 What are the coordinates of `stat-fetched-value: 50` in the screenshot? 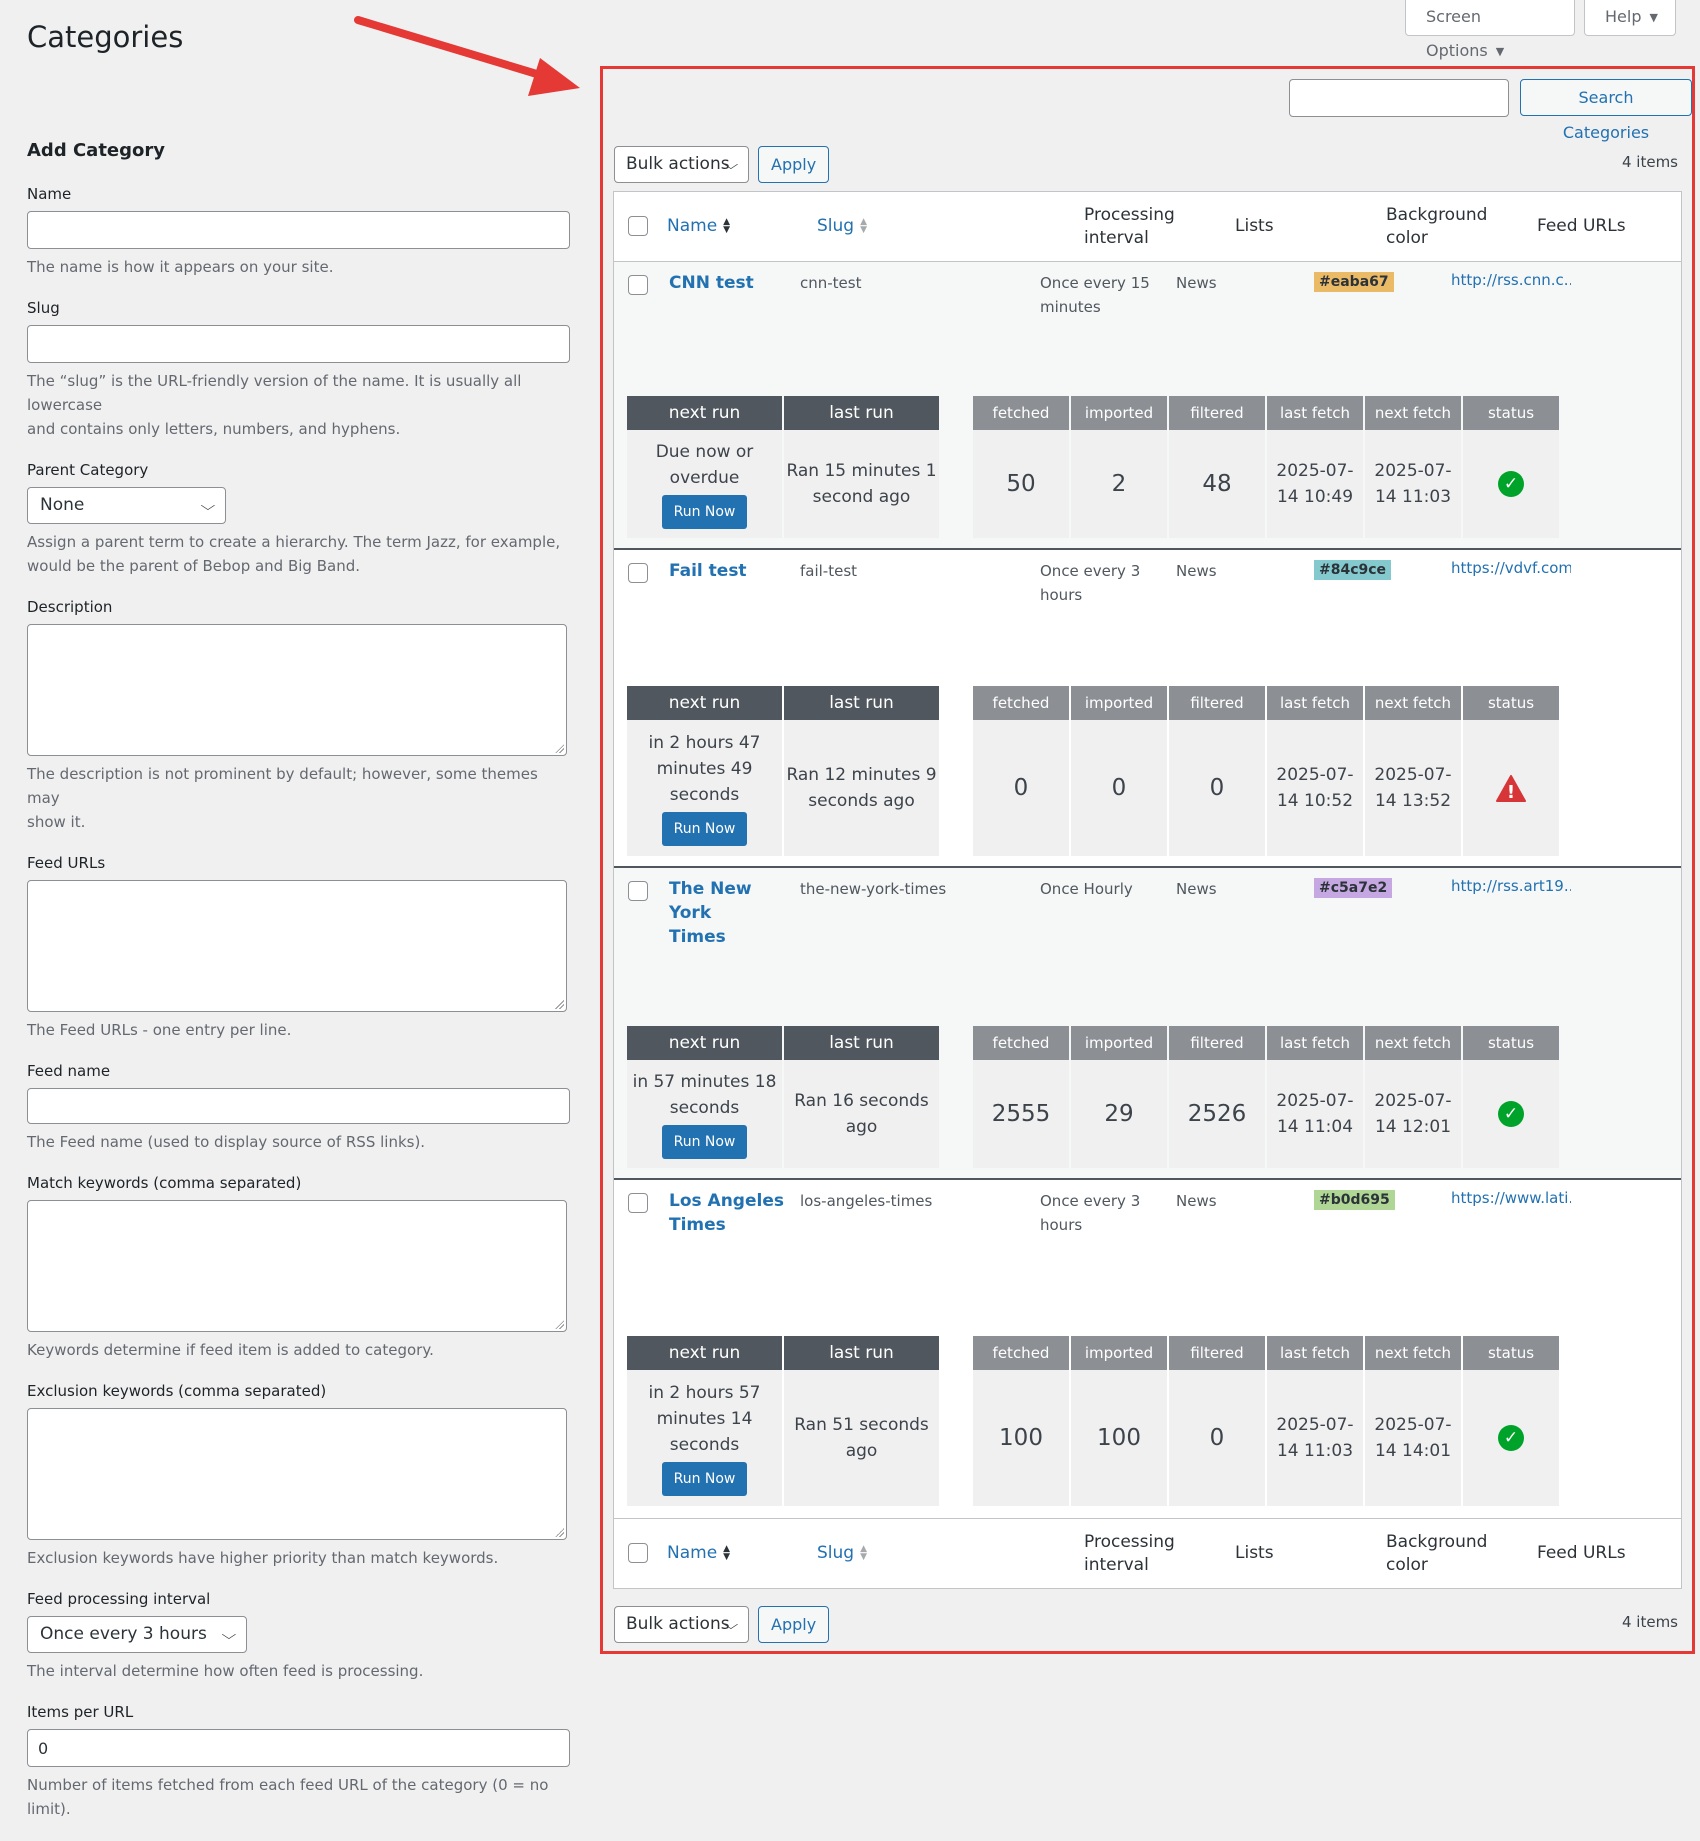 It's located at (1021, 484).